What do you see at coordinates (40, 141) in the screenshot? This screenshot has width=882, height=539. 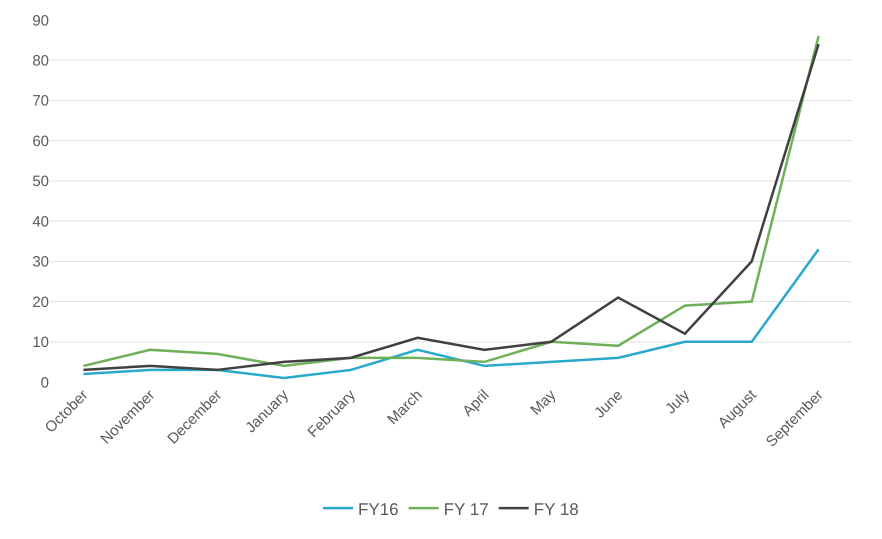 I see `y-tick-label: 60` at bounding box center [40, 141].